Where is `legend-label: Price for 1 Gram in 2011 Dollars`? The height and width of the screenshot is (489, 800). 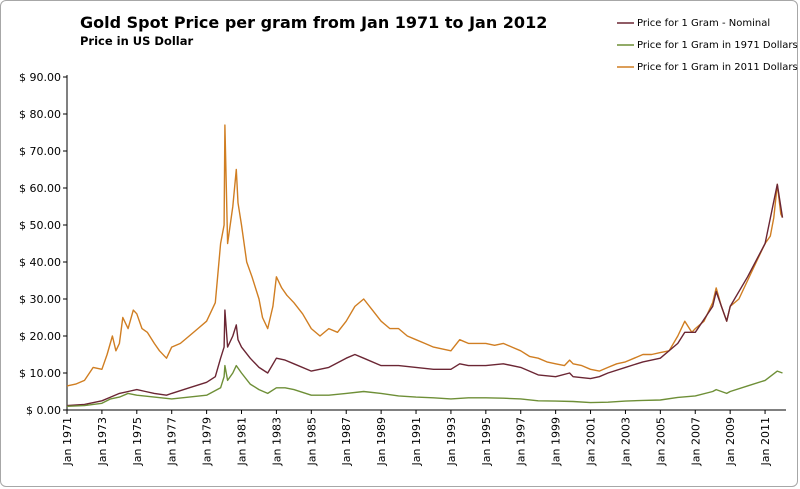 legend-label: Price for 1 Gram in 2011 Dollars is located at coordinates (717, 67).